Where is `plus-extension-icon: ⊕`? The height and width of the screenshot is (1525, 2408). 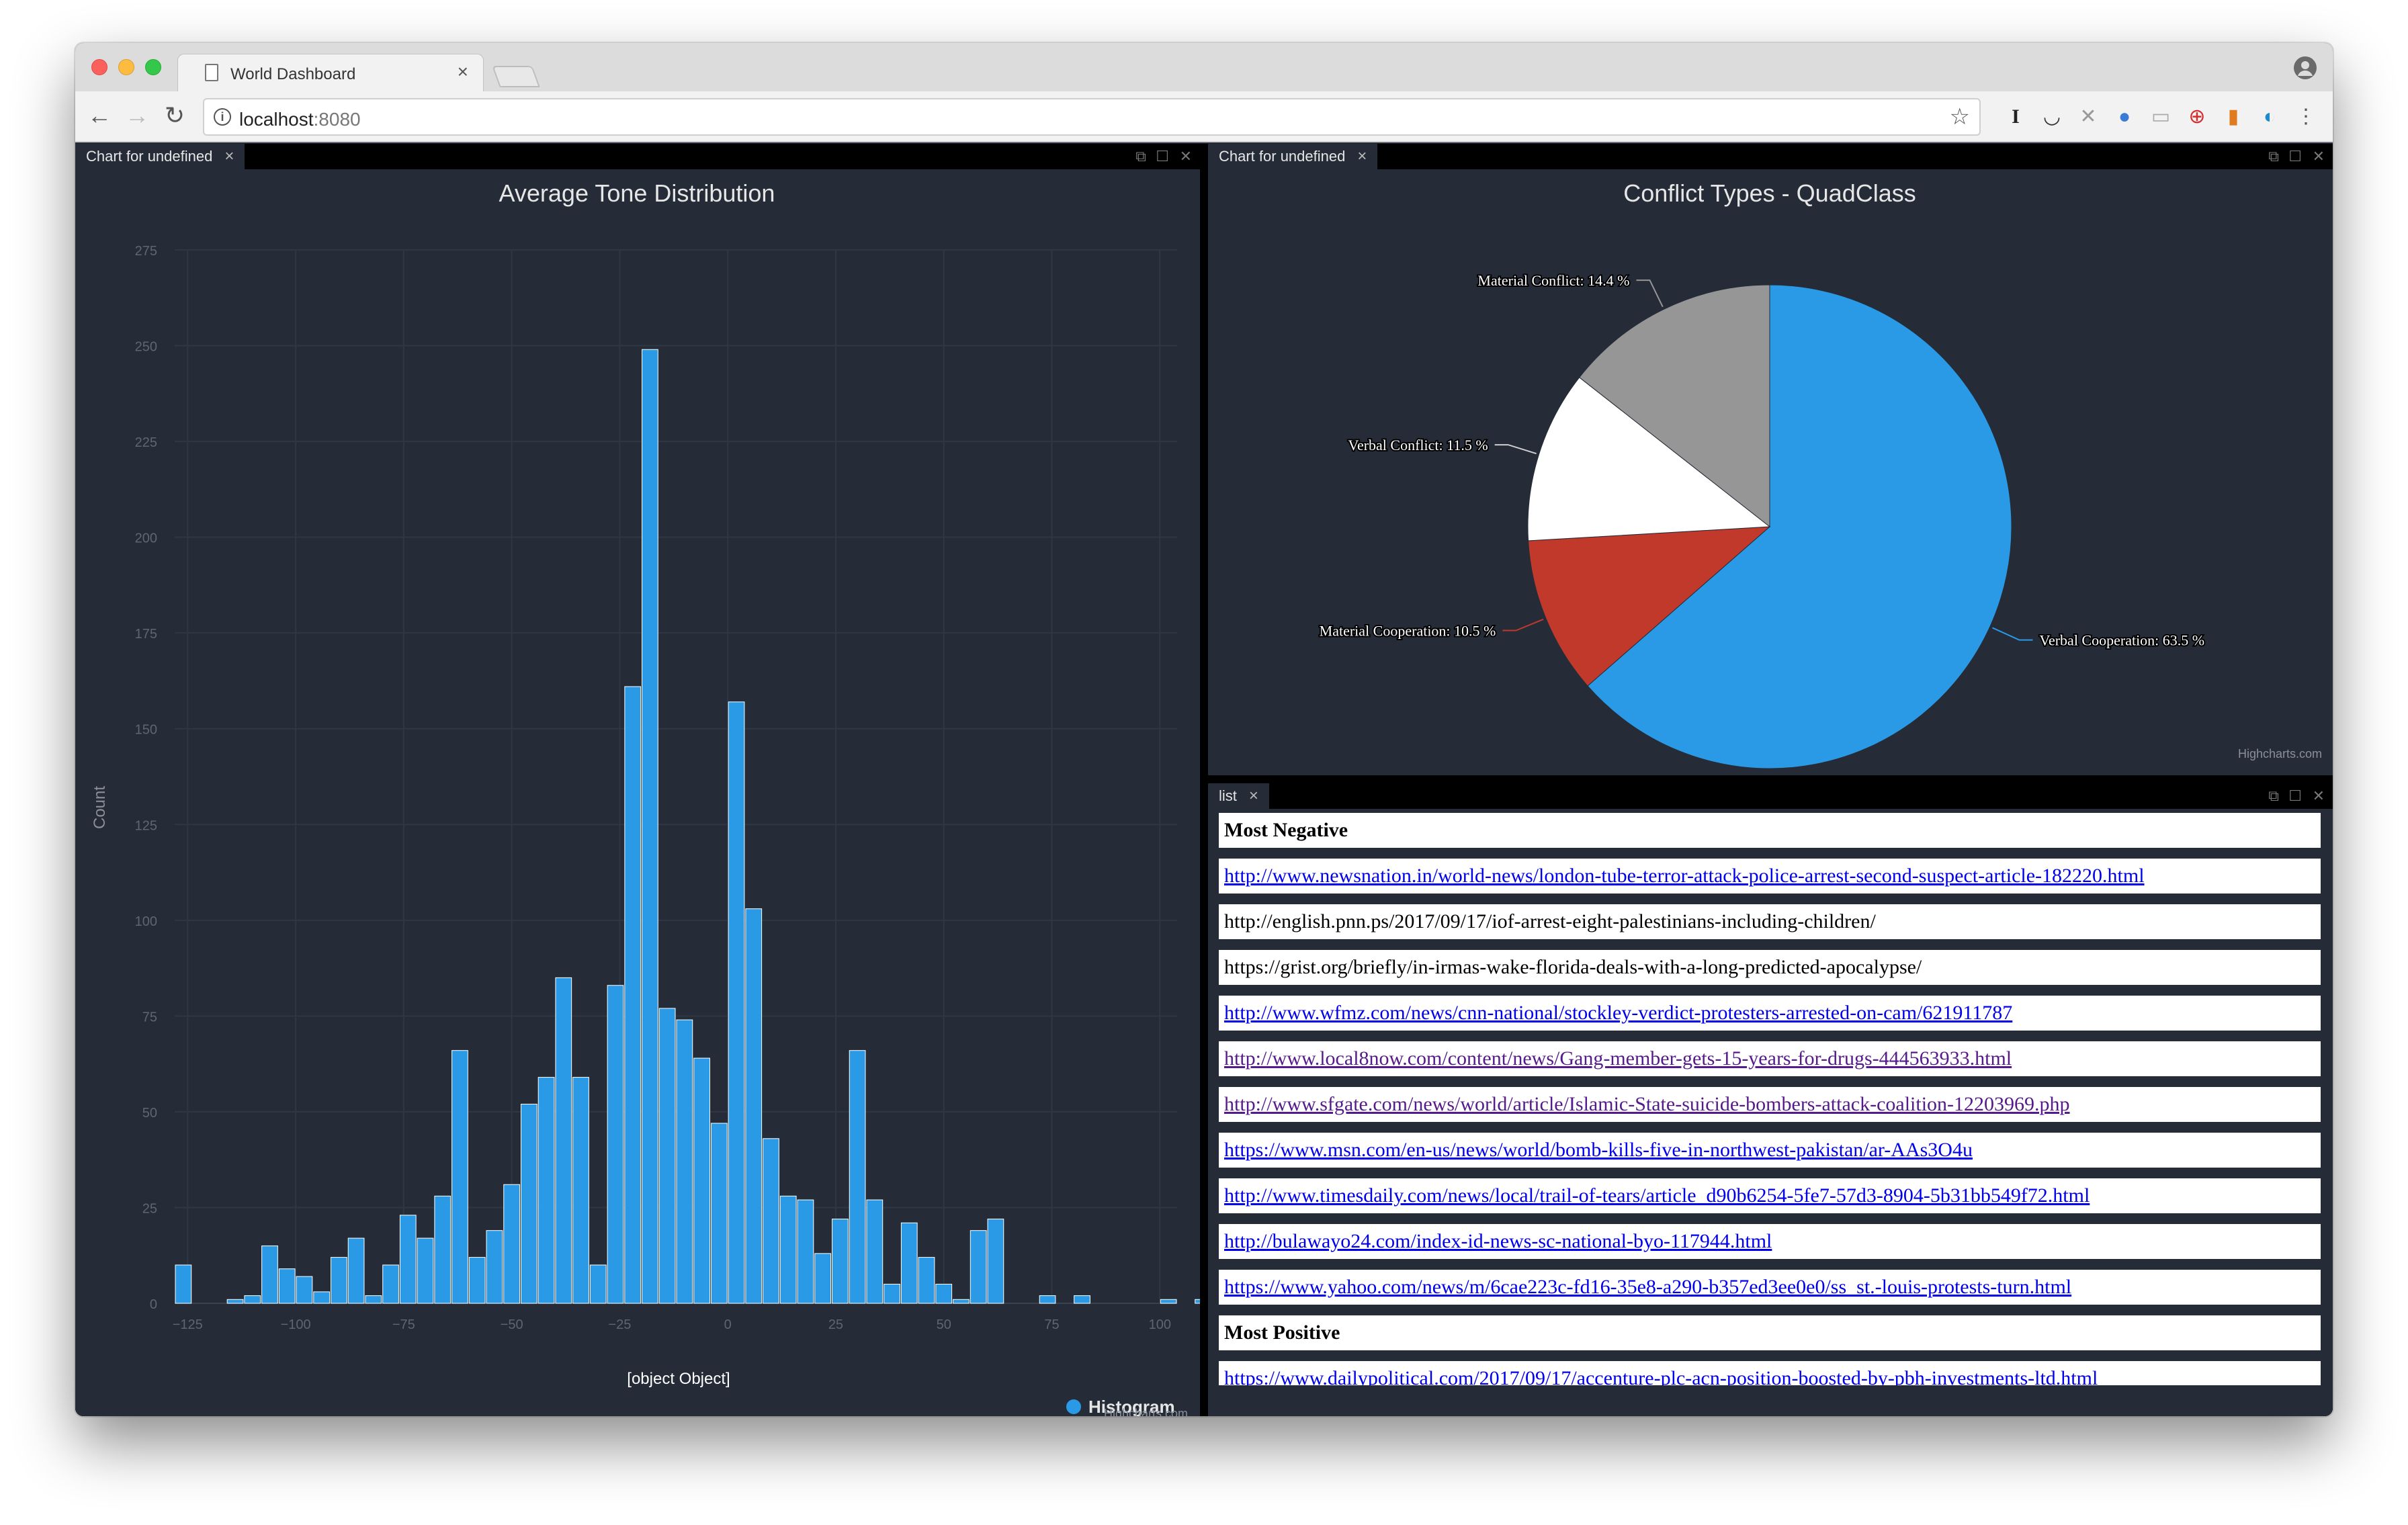 plus-extension-icon: ⊕ is located at coordinates (2197, 116).